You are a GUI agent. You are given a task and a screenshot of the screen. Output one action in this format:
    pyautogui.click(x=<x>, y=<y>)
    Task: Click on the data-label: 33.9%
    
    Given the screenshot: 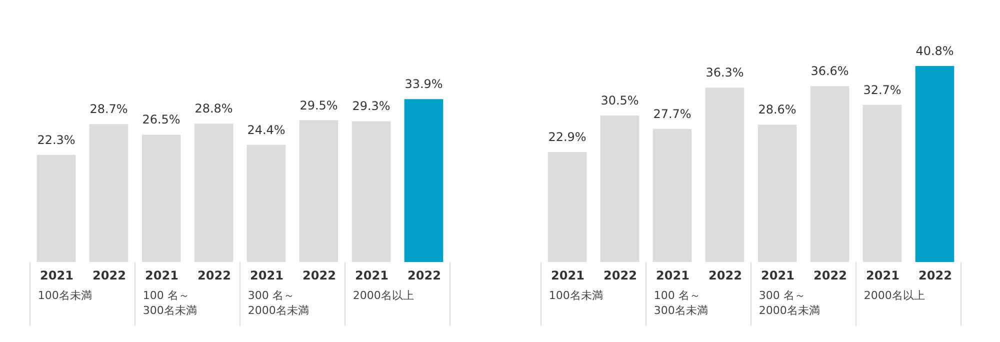 What is the action you would take?
    pyautogui.click(x=423, y=84)
    